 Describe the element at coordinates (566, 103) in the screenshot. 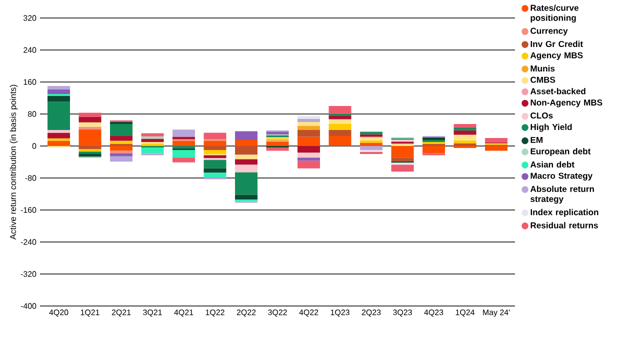

I see `legend-label: Non-Agency MBS` at that location.